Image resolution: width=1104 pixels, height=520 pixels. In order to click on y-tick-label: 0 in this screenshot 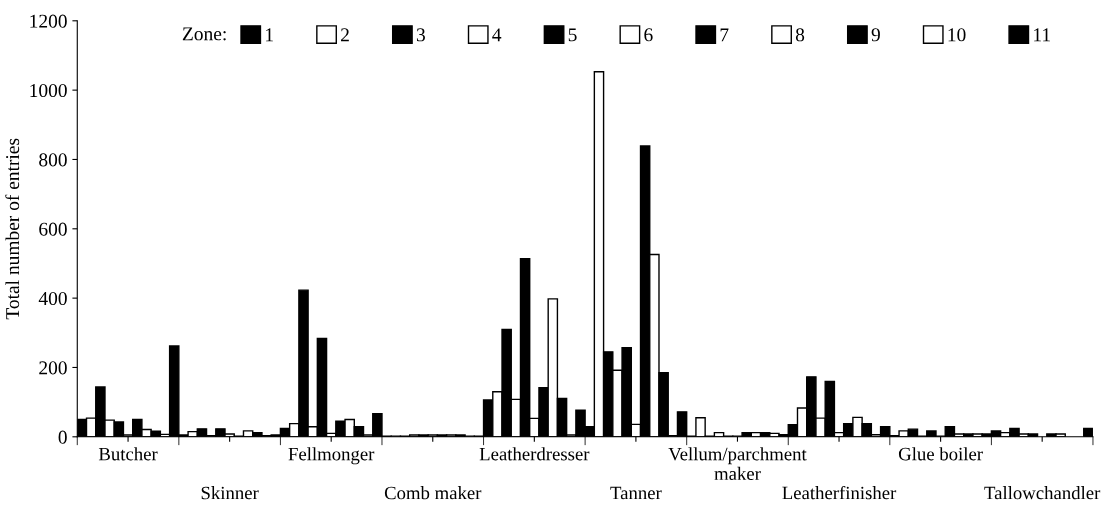, I will do `click(62, 437)`.